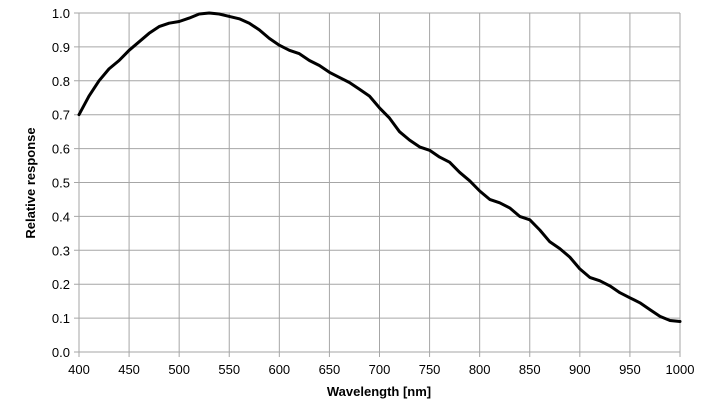 The height and width of the screenshot is (408, 704). I want to click on x-tick-labels: 400 450 500 550 600 650 700 750 800 850 900 950 1000, so click(381, 369).